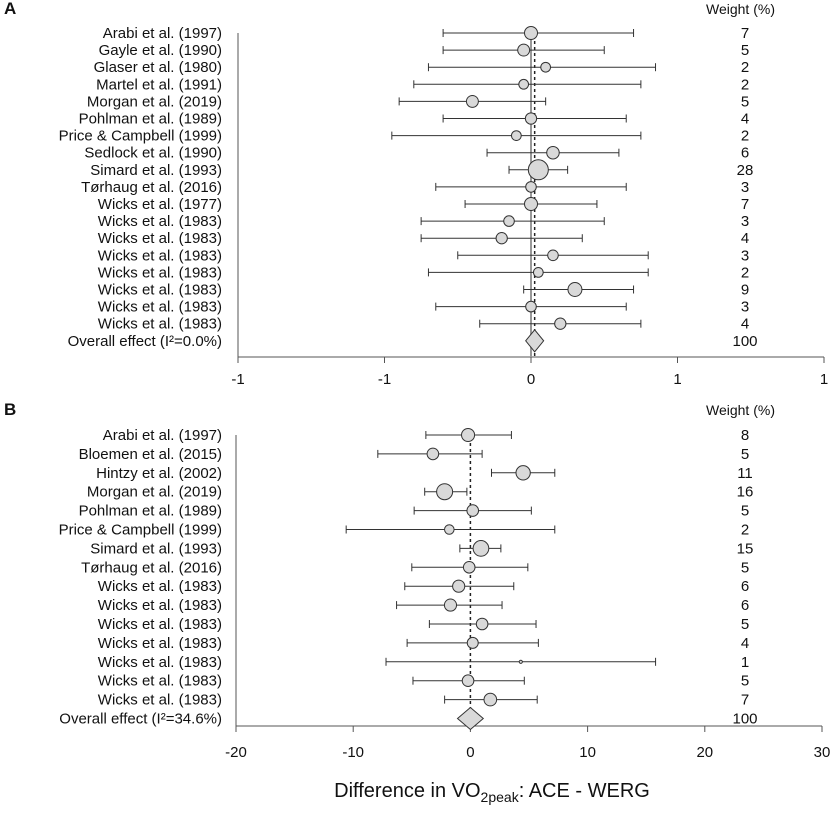 Image resolution: width=832 pixels, height=813 pixels. I want to click on study-row: Wicks et al. (1983) 2, so click(423, 272).